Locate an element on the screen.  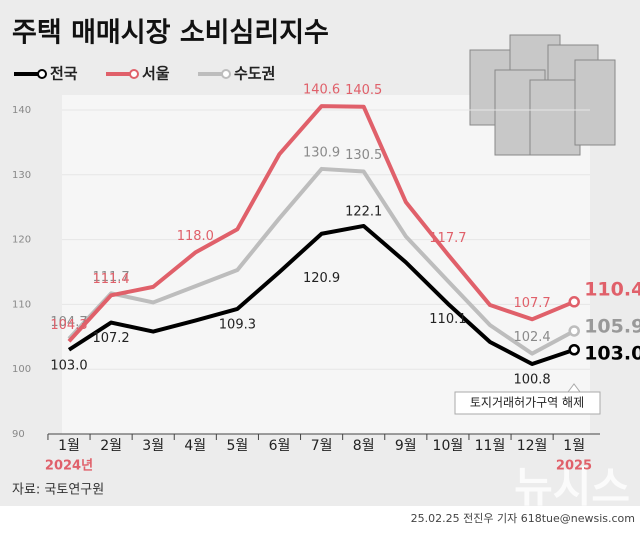
data-label: 104.3 is located at coordinates (68, 325).